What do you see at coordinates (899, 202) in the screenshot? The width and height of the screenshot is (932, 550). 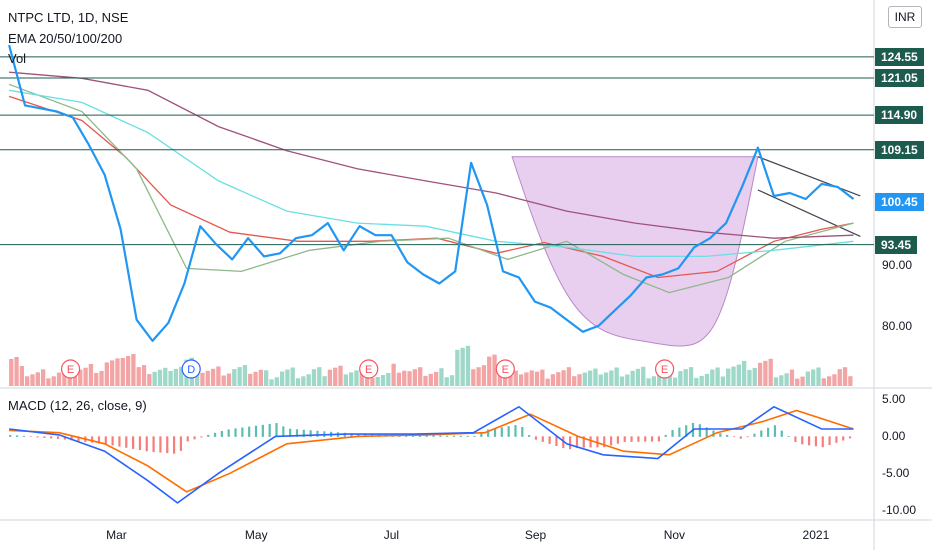 I see `current-price-badge: 100.45` at bounding box center [899, 202].